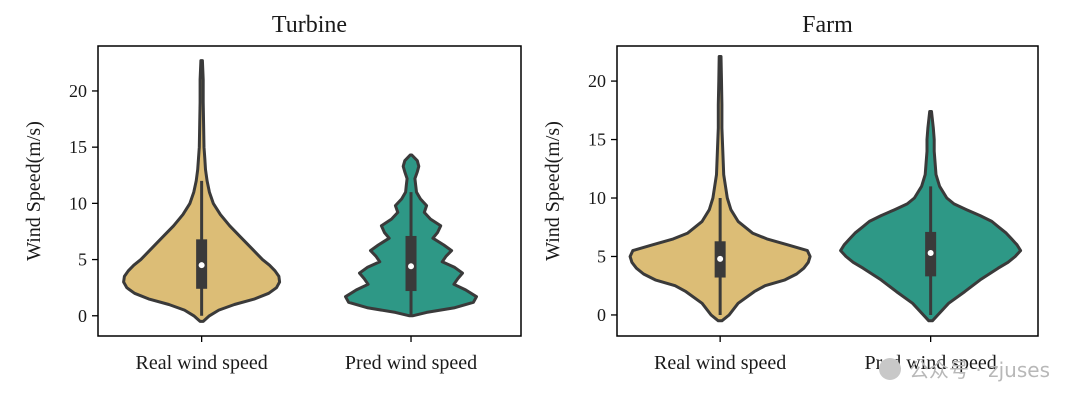  What do you see at coordinates (890, 368) in the screenshot?
I see `wechat-icon` at bounding box center [890, 368].